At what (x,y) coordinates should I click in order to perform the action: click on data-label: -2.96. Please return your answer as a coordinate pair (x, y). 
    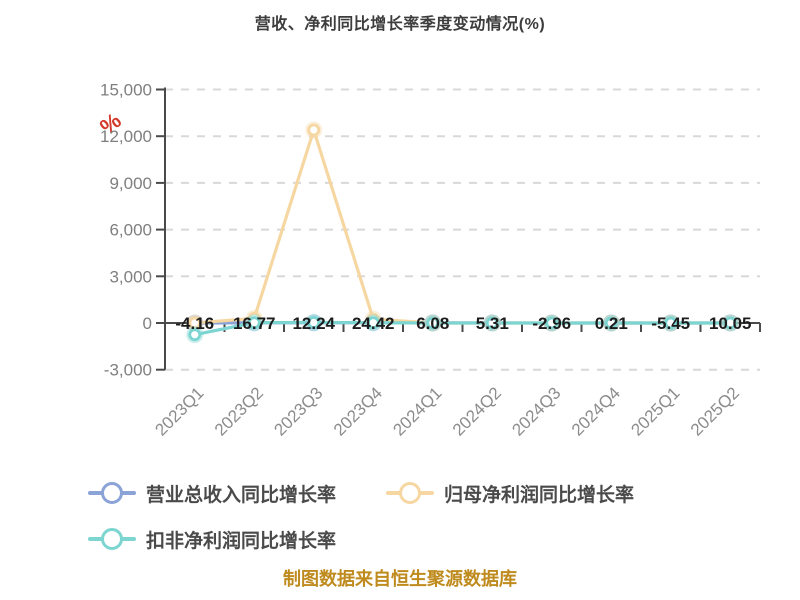
    Looking at the image, I should click on (551, 323).